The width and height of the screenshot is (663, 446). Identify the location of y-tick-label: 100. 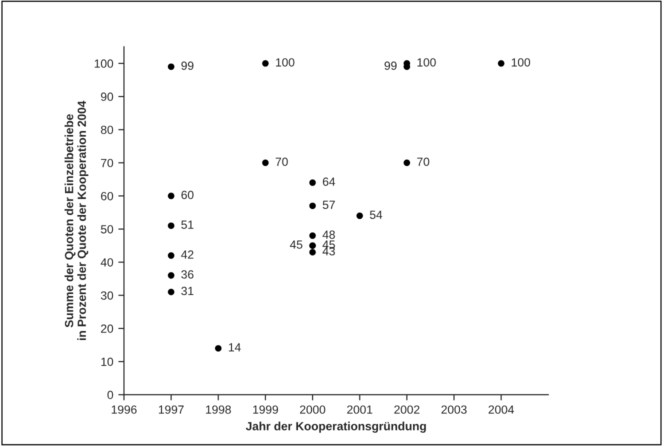
(104, 63).